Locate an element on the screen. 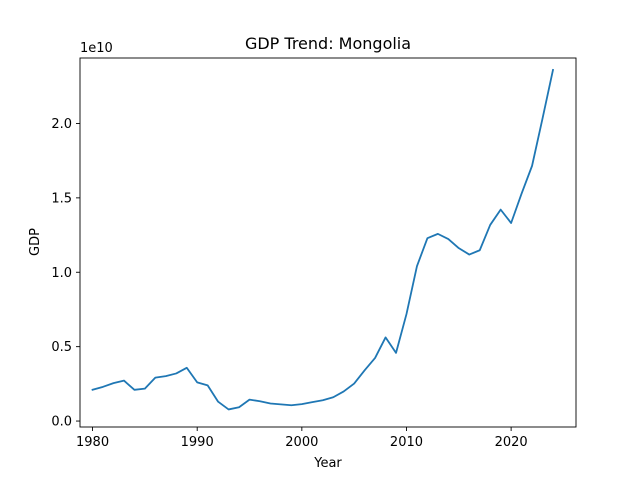 Image resolution: width=640 pixels, height=480 pixels. y-tick-label: 0.5 is located at coordinates (61, 347).